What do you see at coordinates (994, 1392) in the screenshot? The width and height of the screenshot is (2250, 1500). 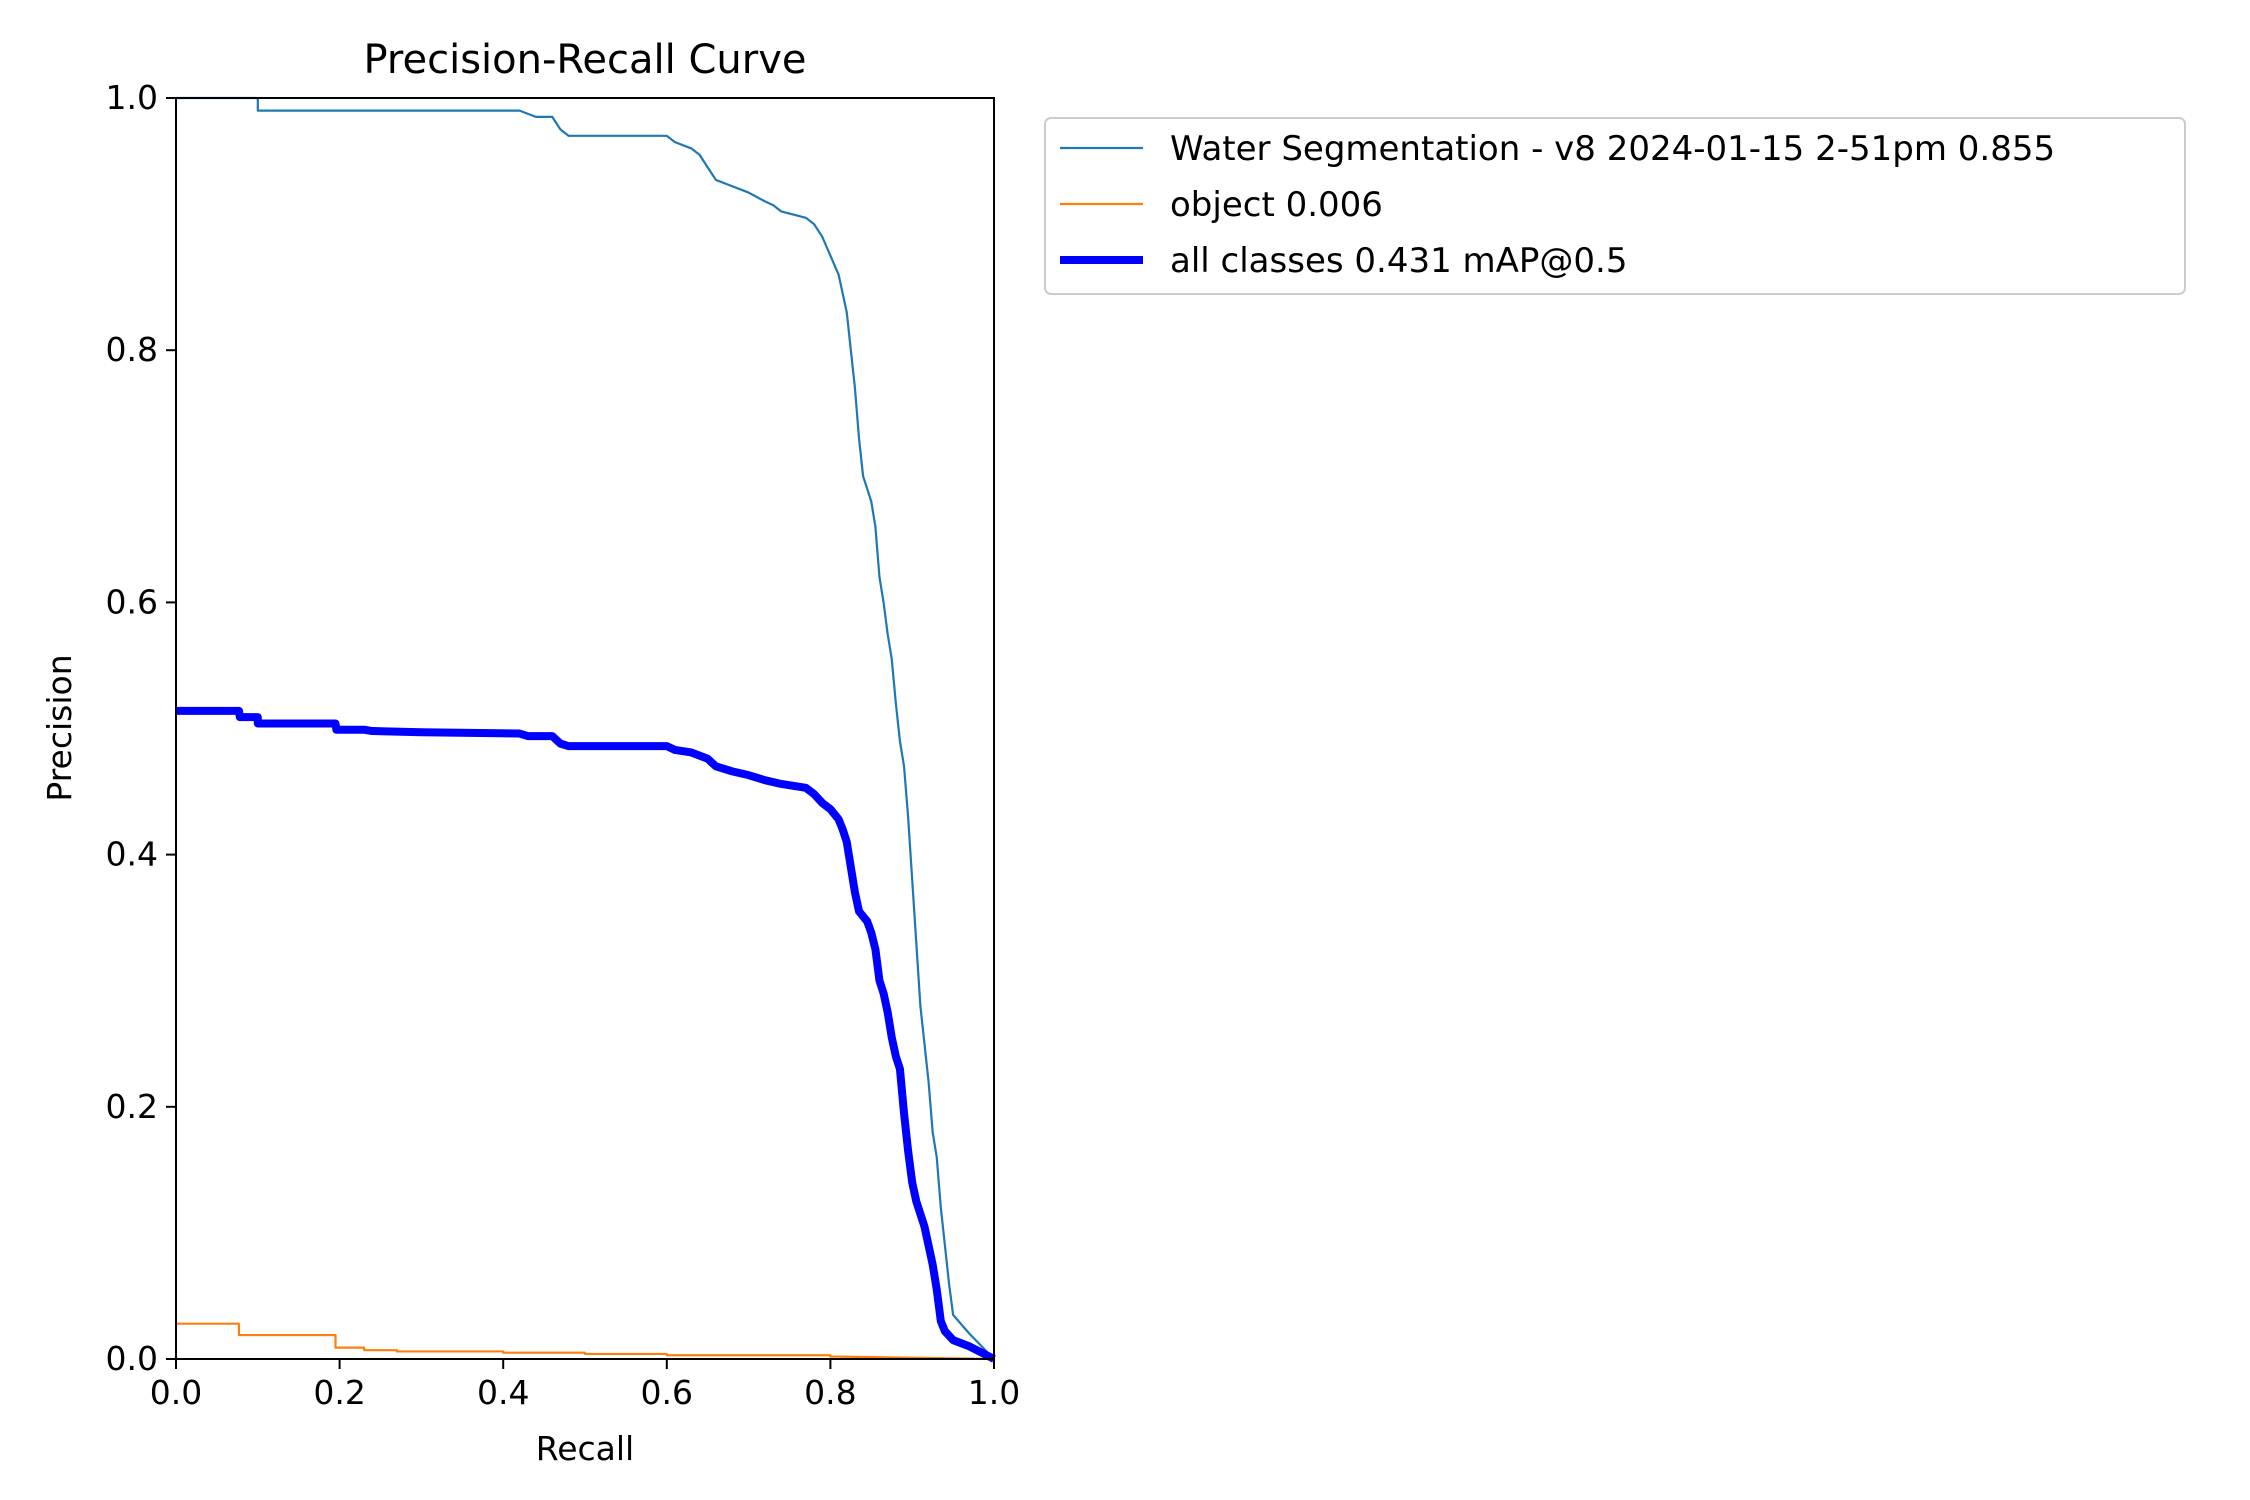 I see `x-tick-label: 1.0` at bounding box center [994, 1392].